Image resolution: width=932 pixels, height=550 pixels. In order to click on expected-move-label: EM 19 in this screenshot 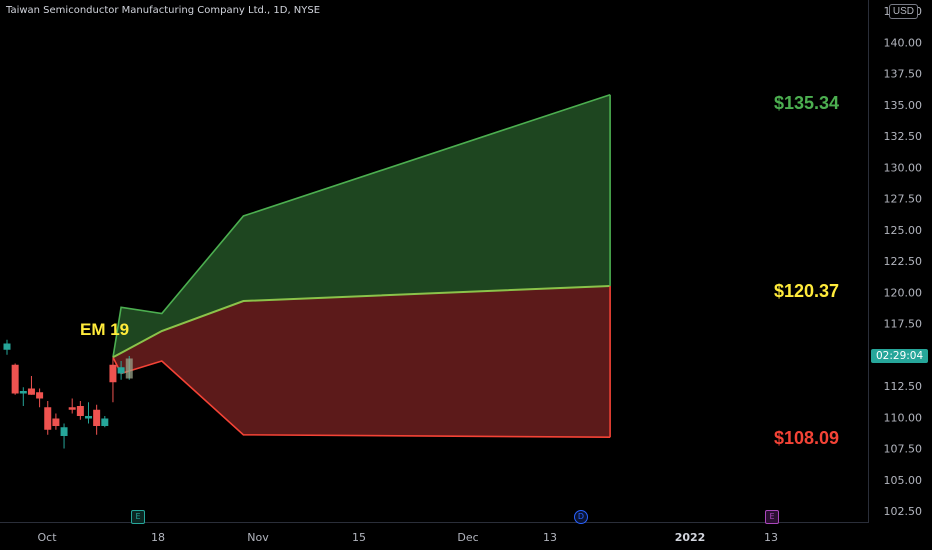, I will do `click(105, 329)`.